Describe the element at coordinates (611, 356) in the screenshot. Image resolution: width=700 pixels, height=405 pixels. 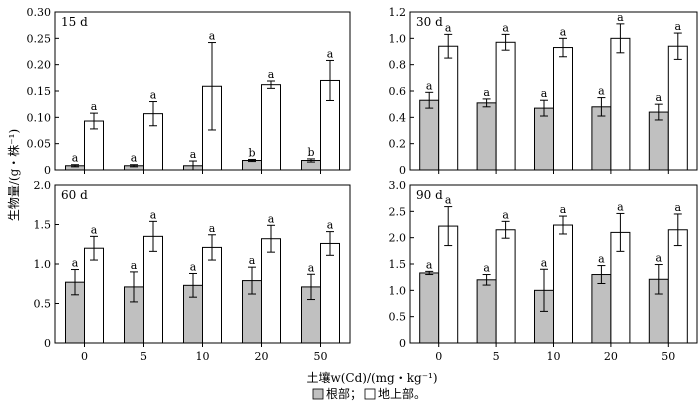
I see `x-tick-label: 20` at that location.